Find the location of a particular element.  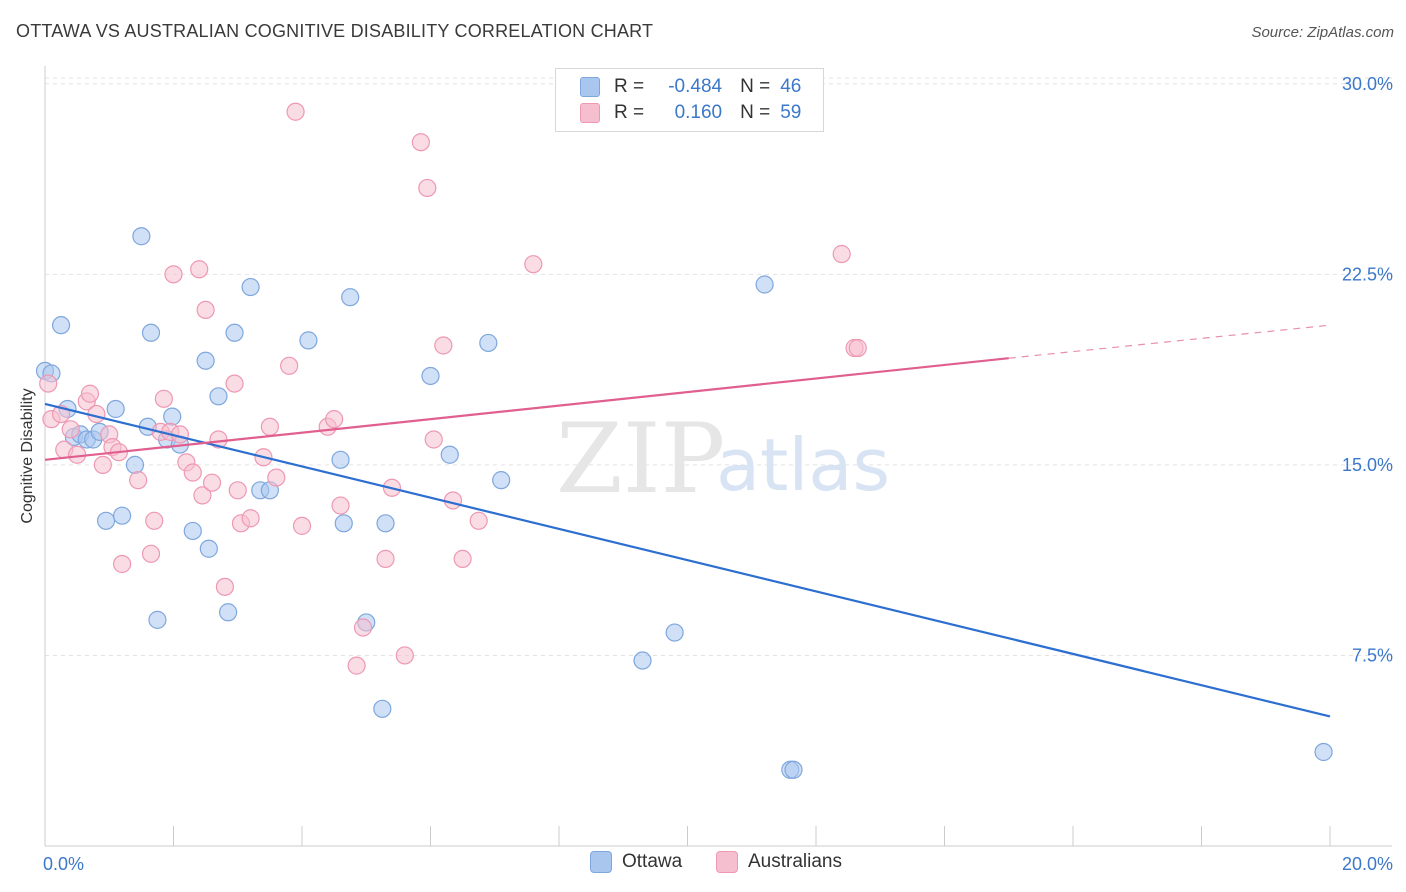

y-tick-label: 7.5% is located at coordinates (1372, 655).